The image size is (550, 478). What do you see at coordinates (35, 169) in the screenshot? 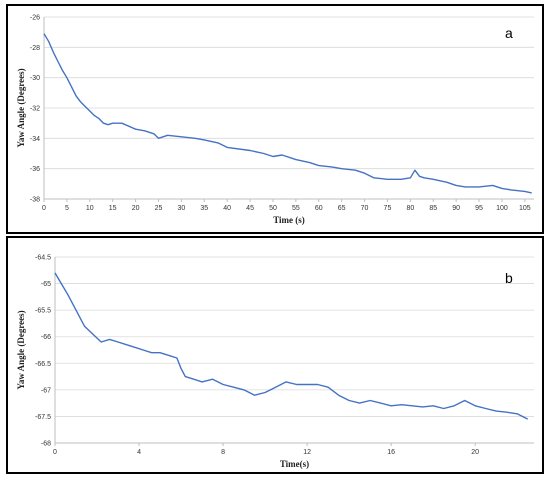
I see `chart-a-y-tick-label: -36` at bounding box center [35, 169].